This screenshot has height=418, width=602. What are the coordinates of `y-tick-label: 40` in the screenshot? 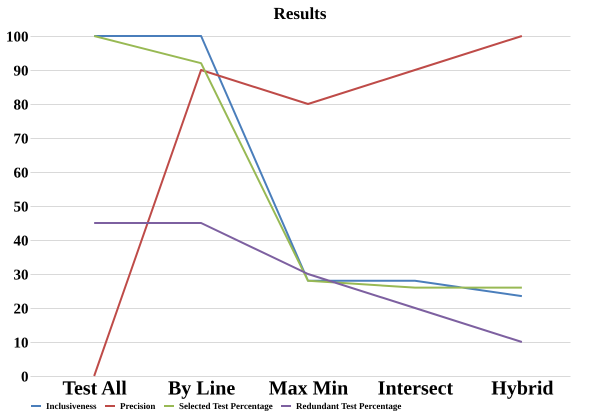 It's located at (21, 242).